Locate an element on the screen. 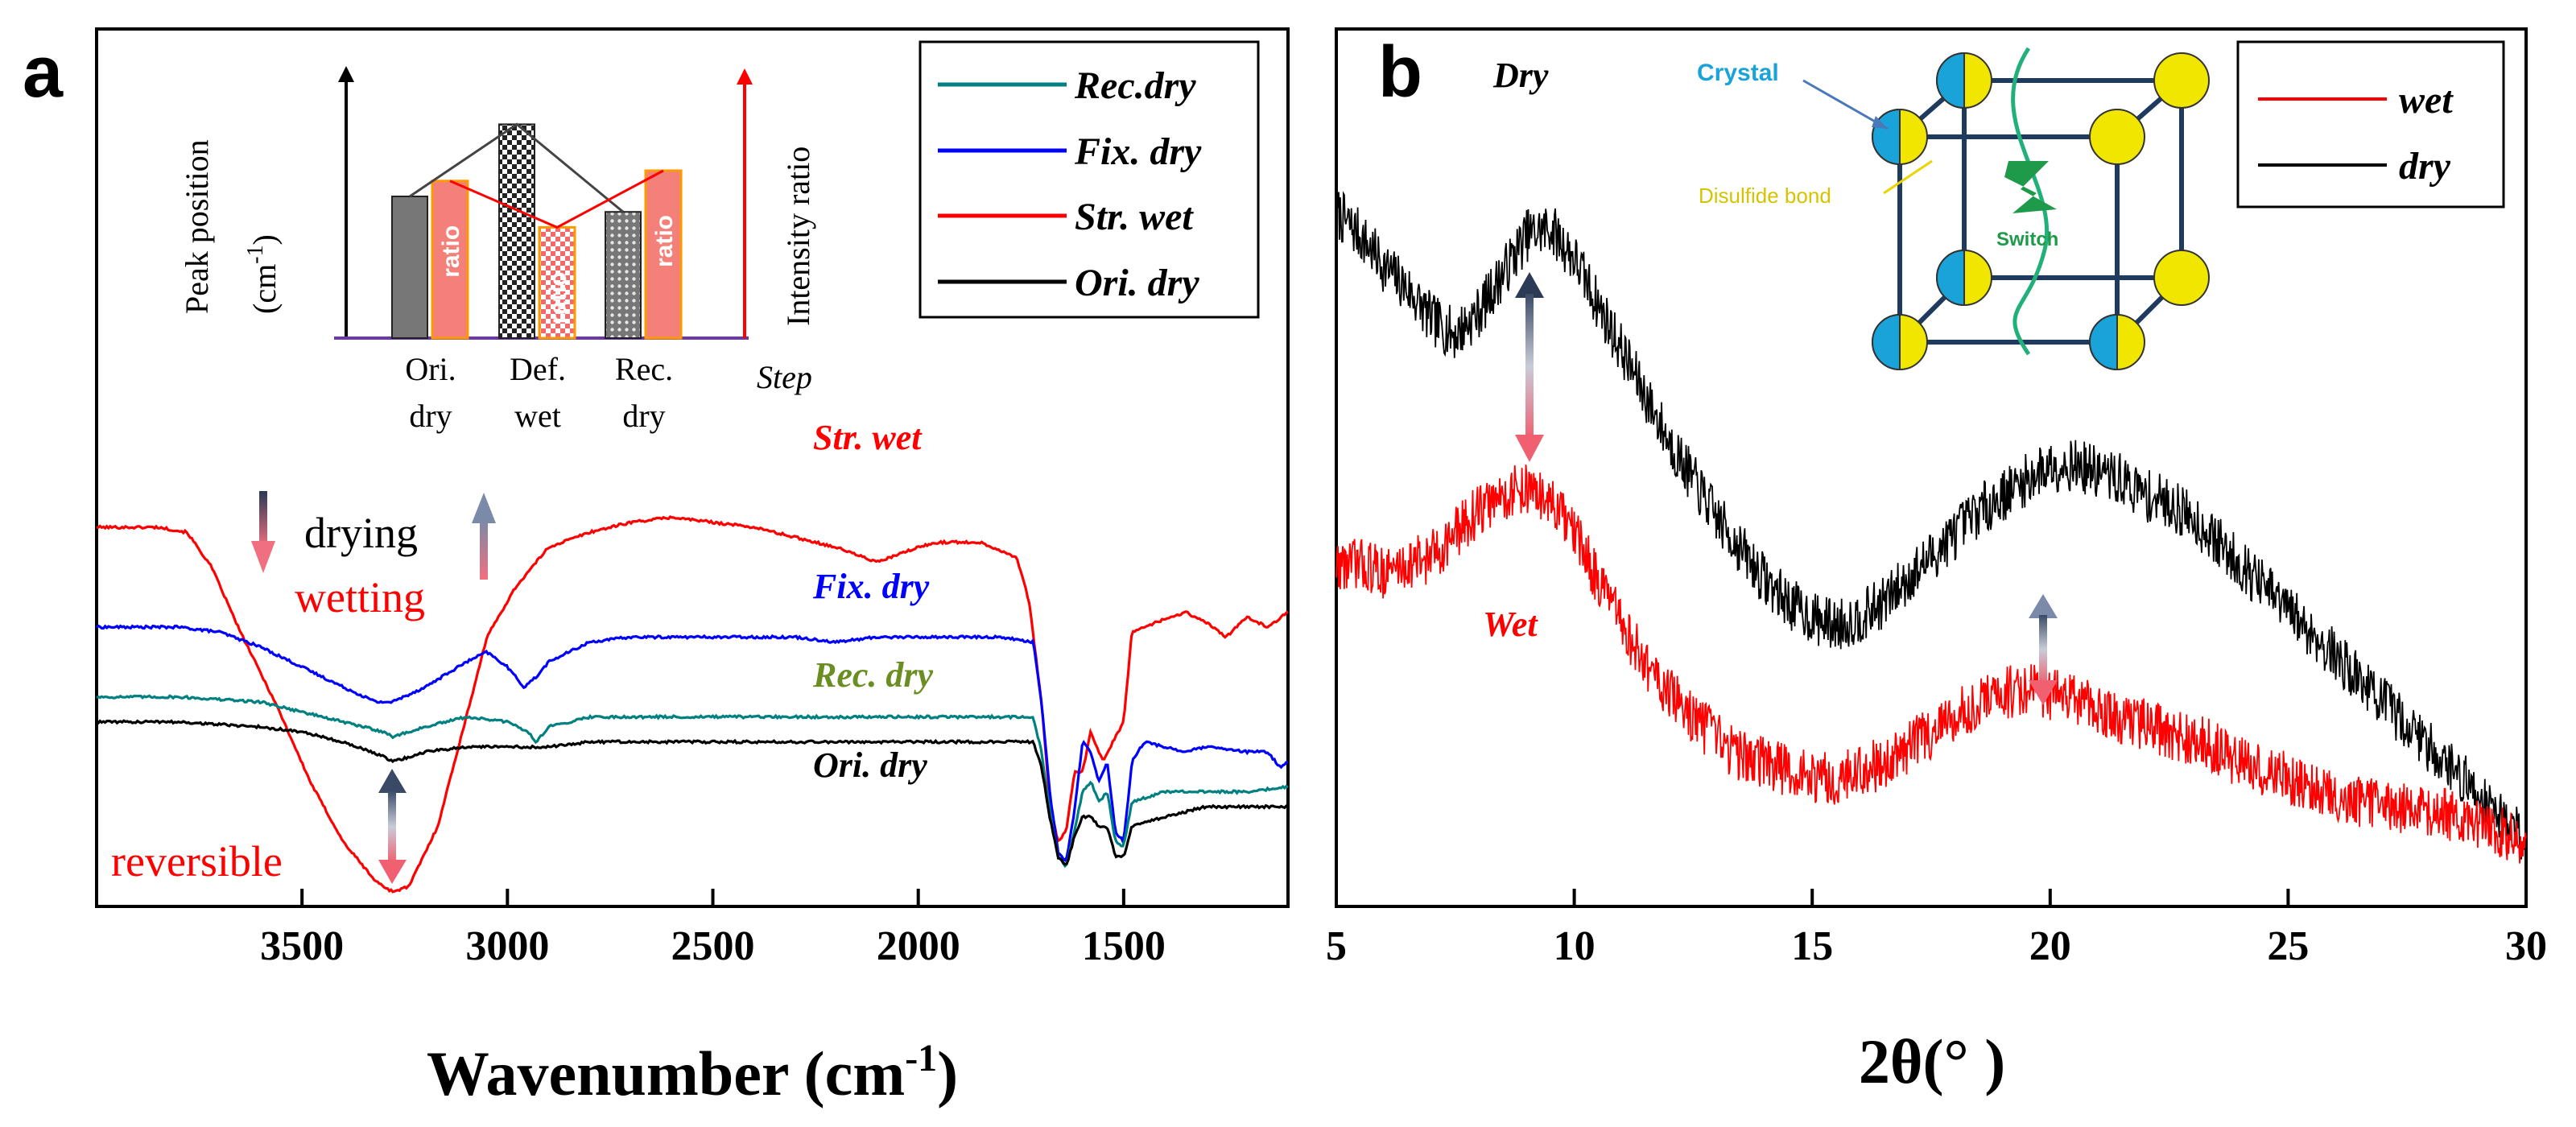 This screenshot has height=1127, width=2576. crystal-pointer is located at coordinates (1846, 104).